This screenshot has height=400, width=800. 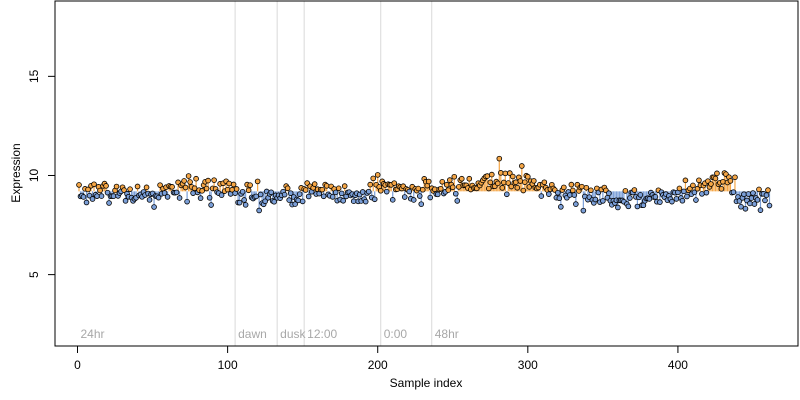 What do you see at coordinates (678, 365) in the screenshot?
I see `x-tick-label: 400` at bounding box center [678, 365].